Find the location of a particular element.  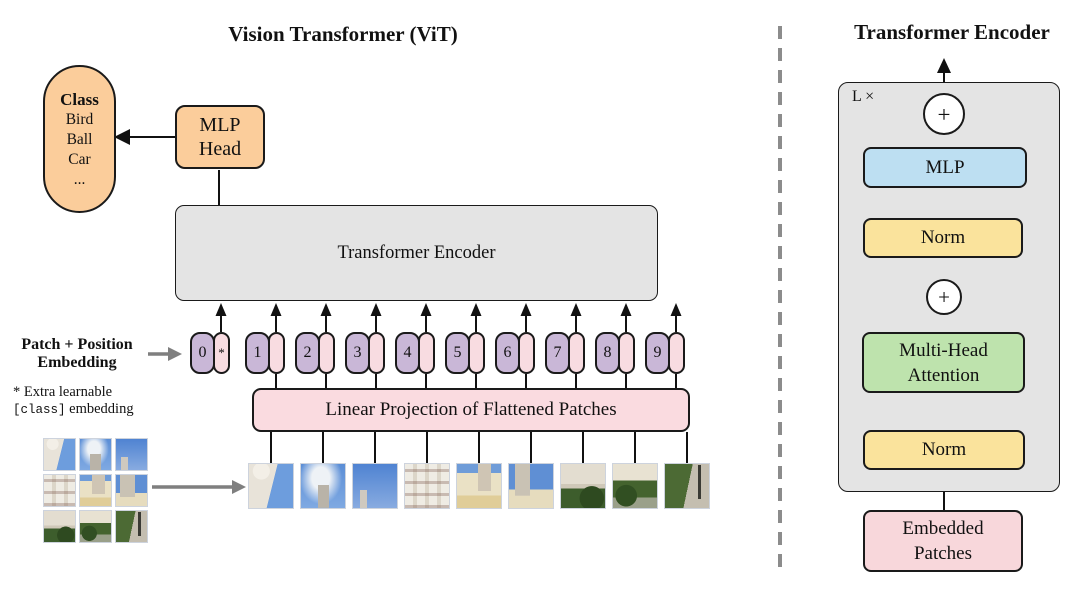

transformer-encoder-box: Transformer Encoder is located at coordinates (416, 253).